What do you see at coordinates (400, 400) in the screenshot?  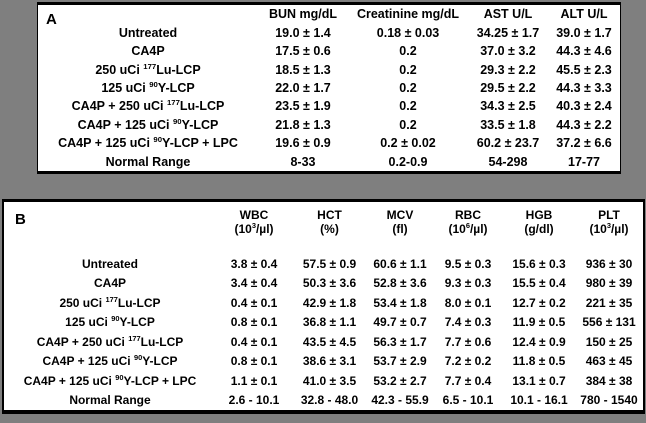 I see `cell-mcv: 42.3 - 55.9` at bounding box center [400, 400].